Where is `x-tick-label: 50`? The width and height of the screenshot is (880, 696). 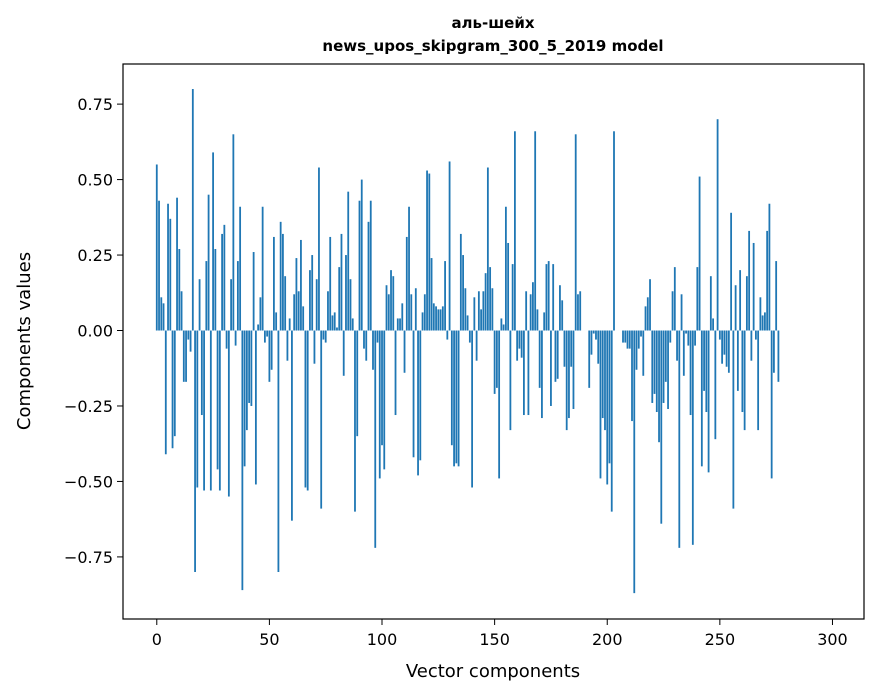 x-tick-label: 50 is located at coordinates (269, 639).